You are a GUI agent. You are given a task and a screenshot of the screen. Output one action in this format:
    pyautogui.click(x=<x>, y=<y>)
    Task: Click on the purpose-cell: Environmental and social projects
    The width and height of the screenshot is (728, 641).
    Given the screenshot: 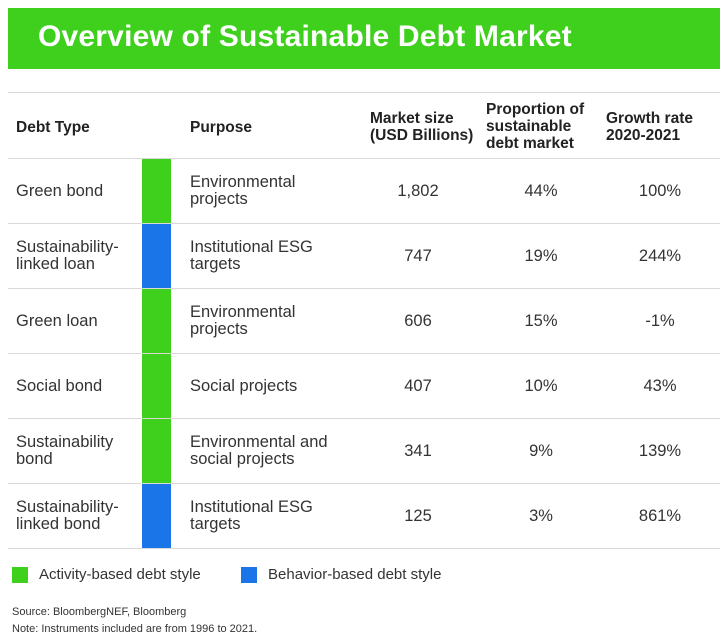 What is the action you would take?
    pyautogui.click(x=277, y=451)
    